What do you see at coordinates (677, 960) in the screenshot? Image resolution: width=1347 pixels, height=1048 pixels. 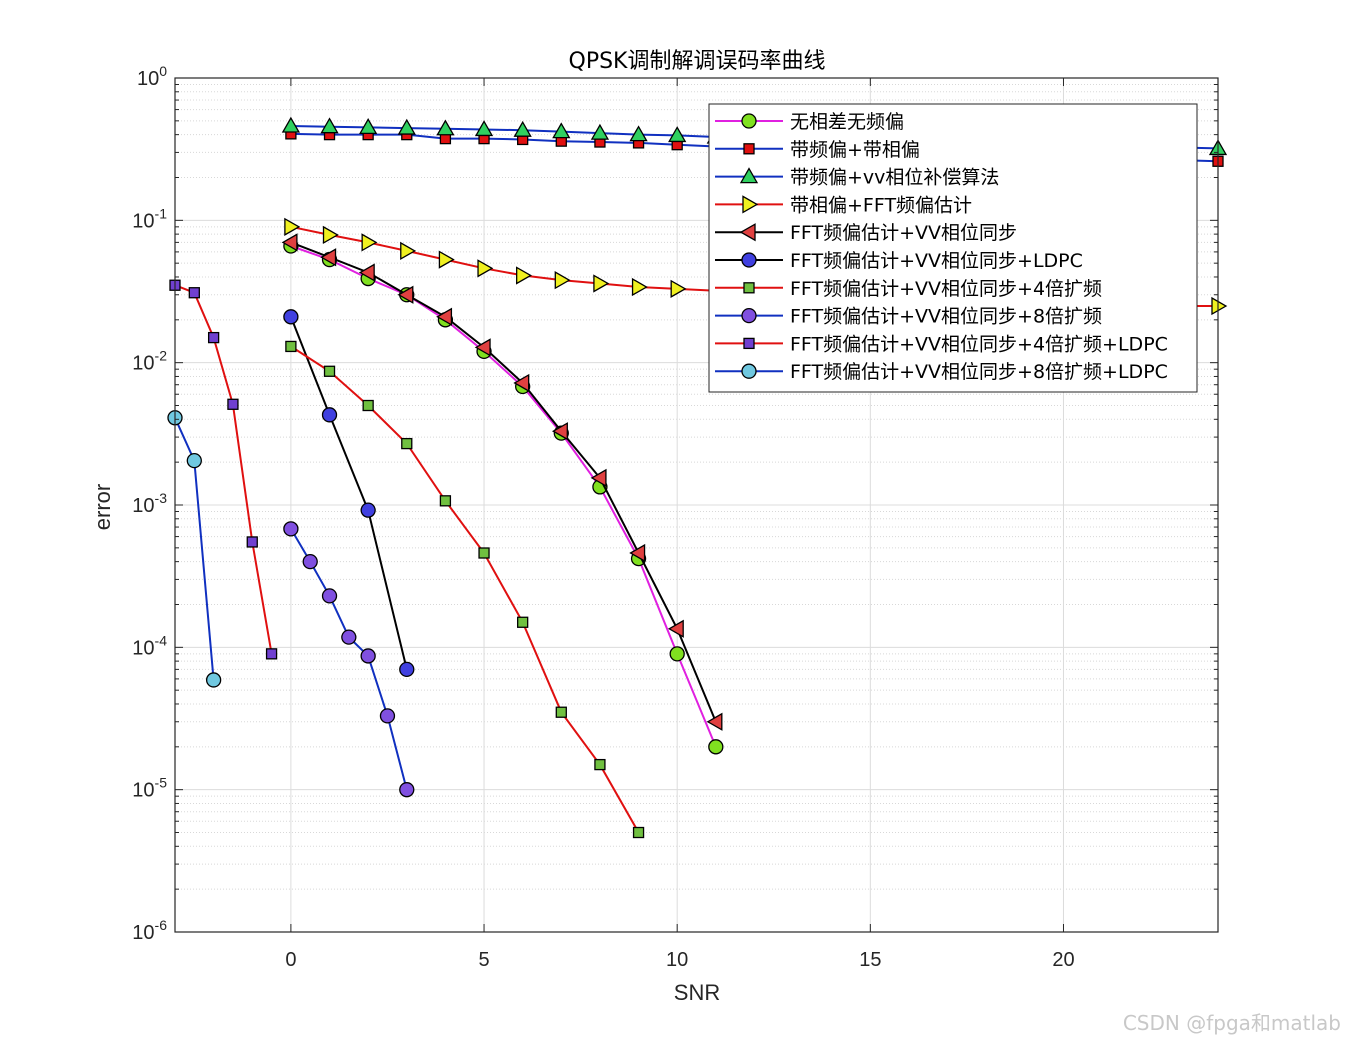 I see `x-tick-label: 10` at bounding box center [677, 960].